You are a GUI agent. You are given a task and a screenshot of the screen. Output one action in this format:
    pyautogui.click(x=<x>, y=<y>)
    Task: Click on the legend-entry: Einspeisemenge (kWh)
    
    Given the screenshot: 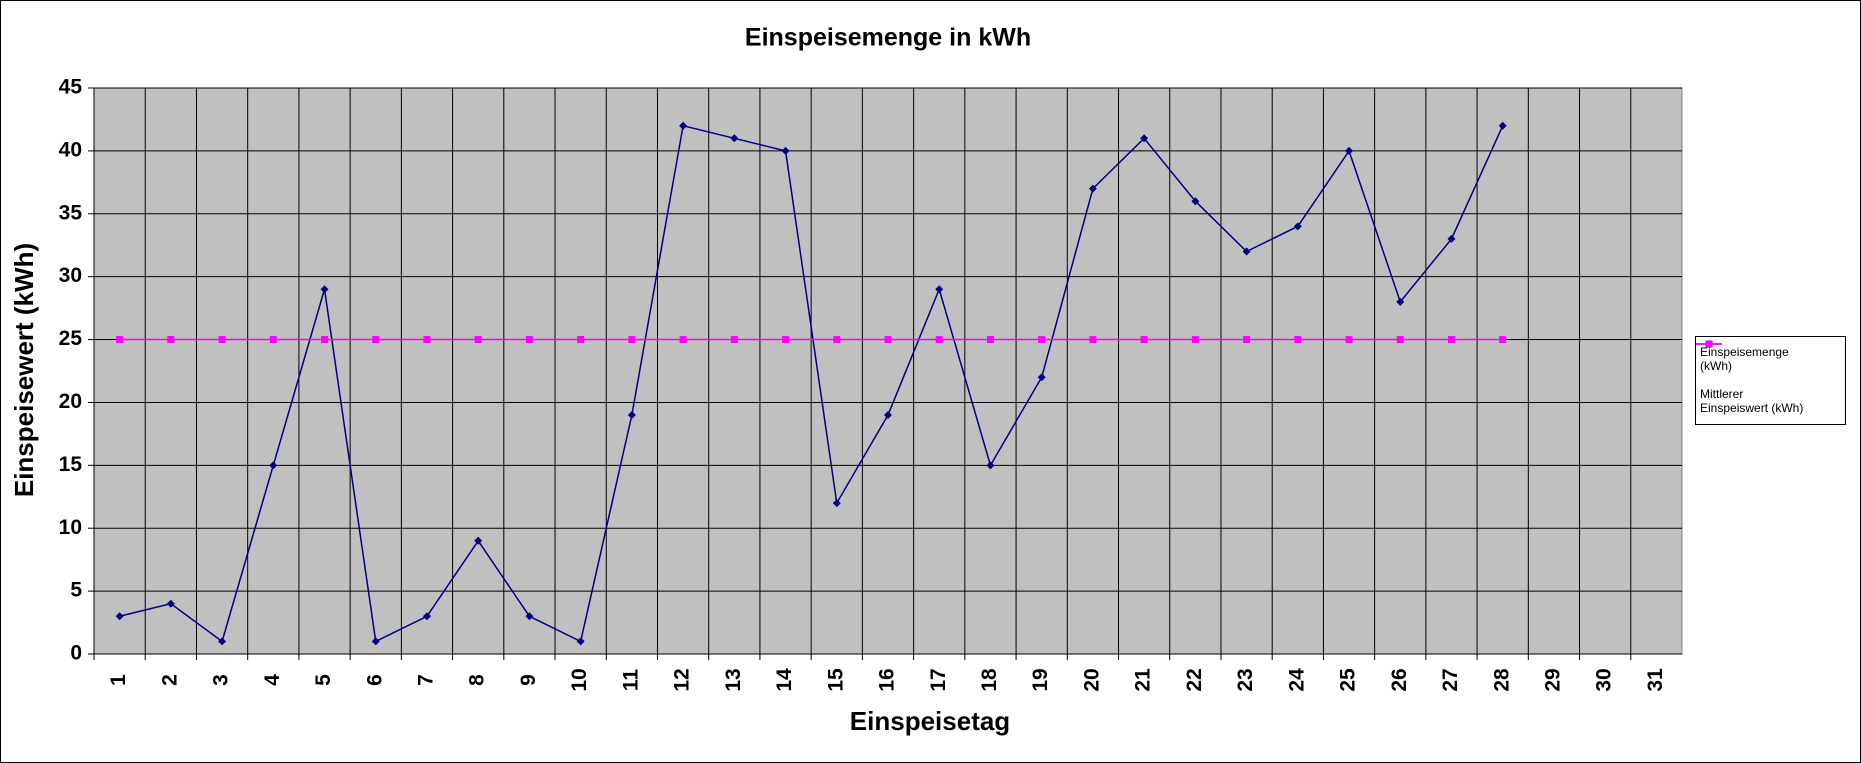 What is the action you would take?
    pyautogui.click(x=1768, y=356)
    